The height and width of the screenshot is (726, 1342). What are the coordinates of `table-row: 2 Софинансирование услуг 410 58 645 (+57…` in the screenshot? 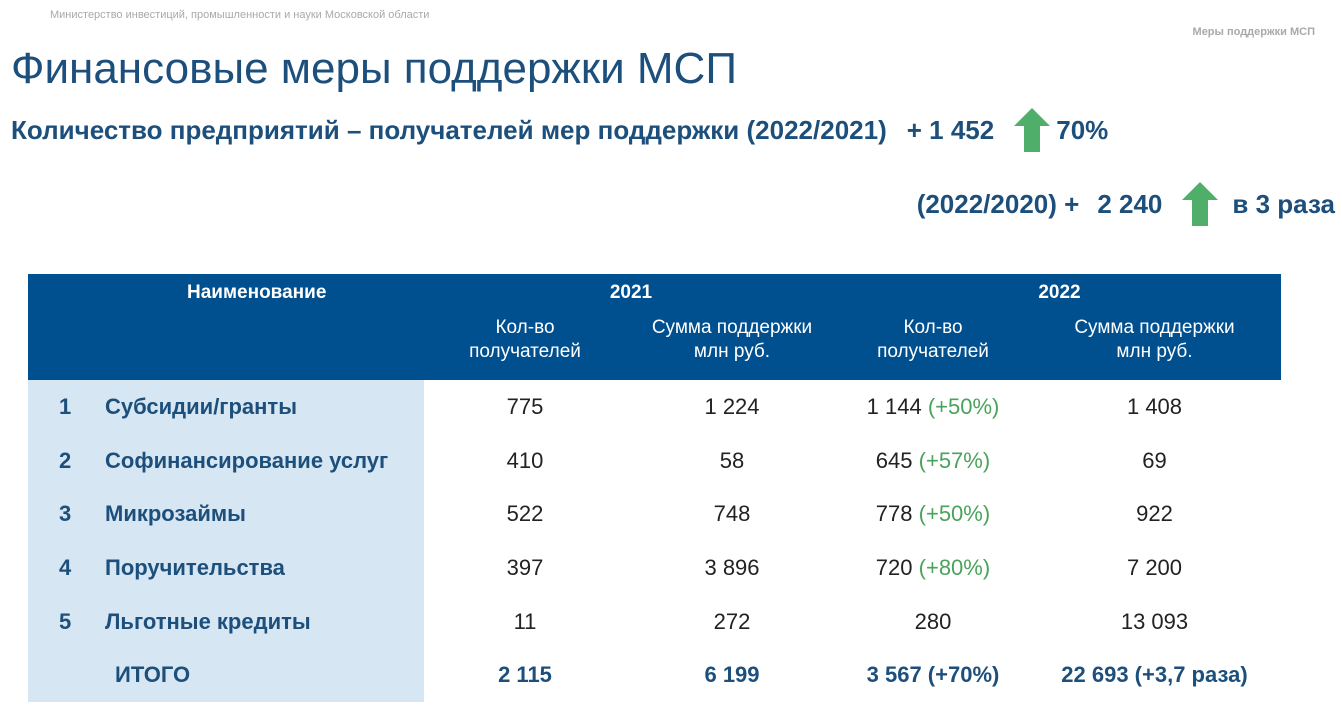 It's located at (654, 460).